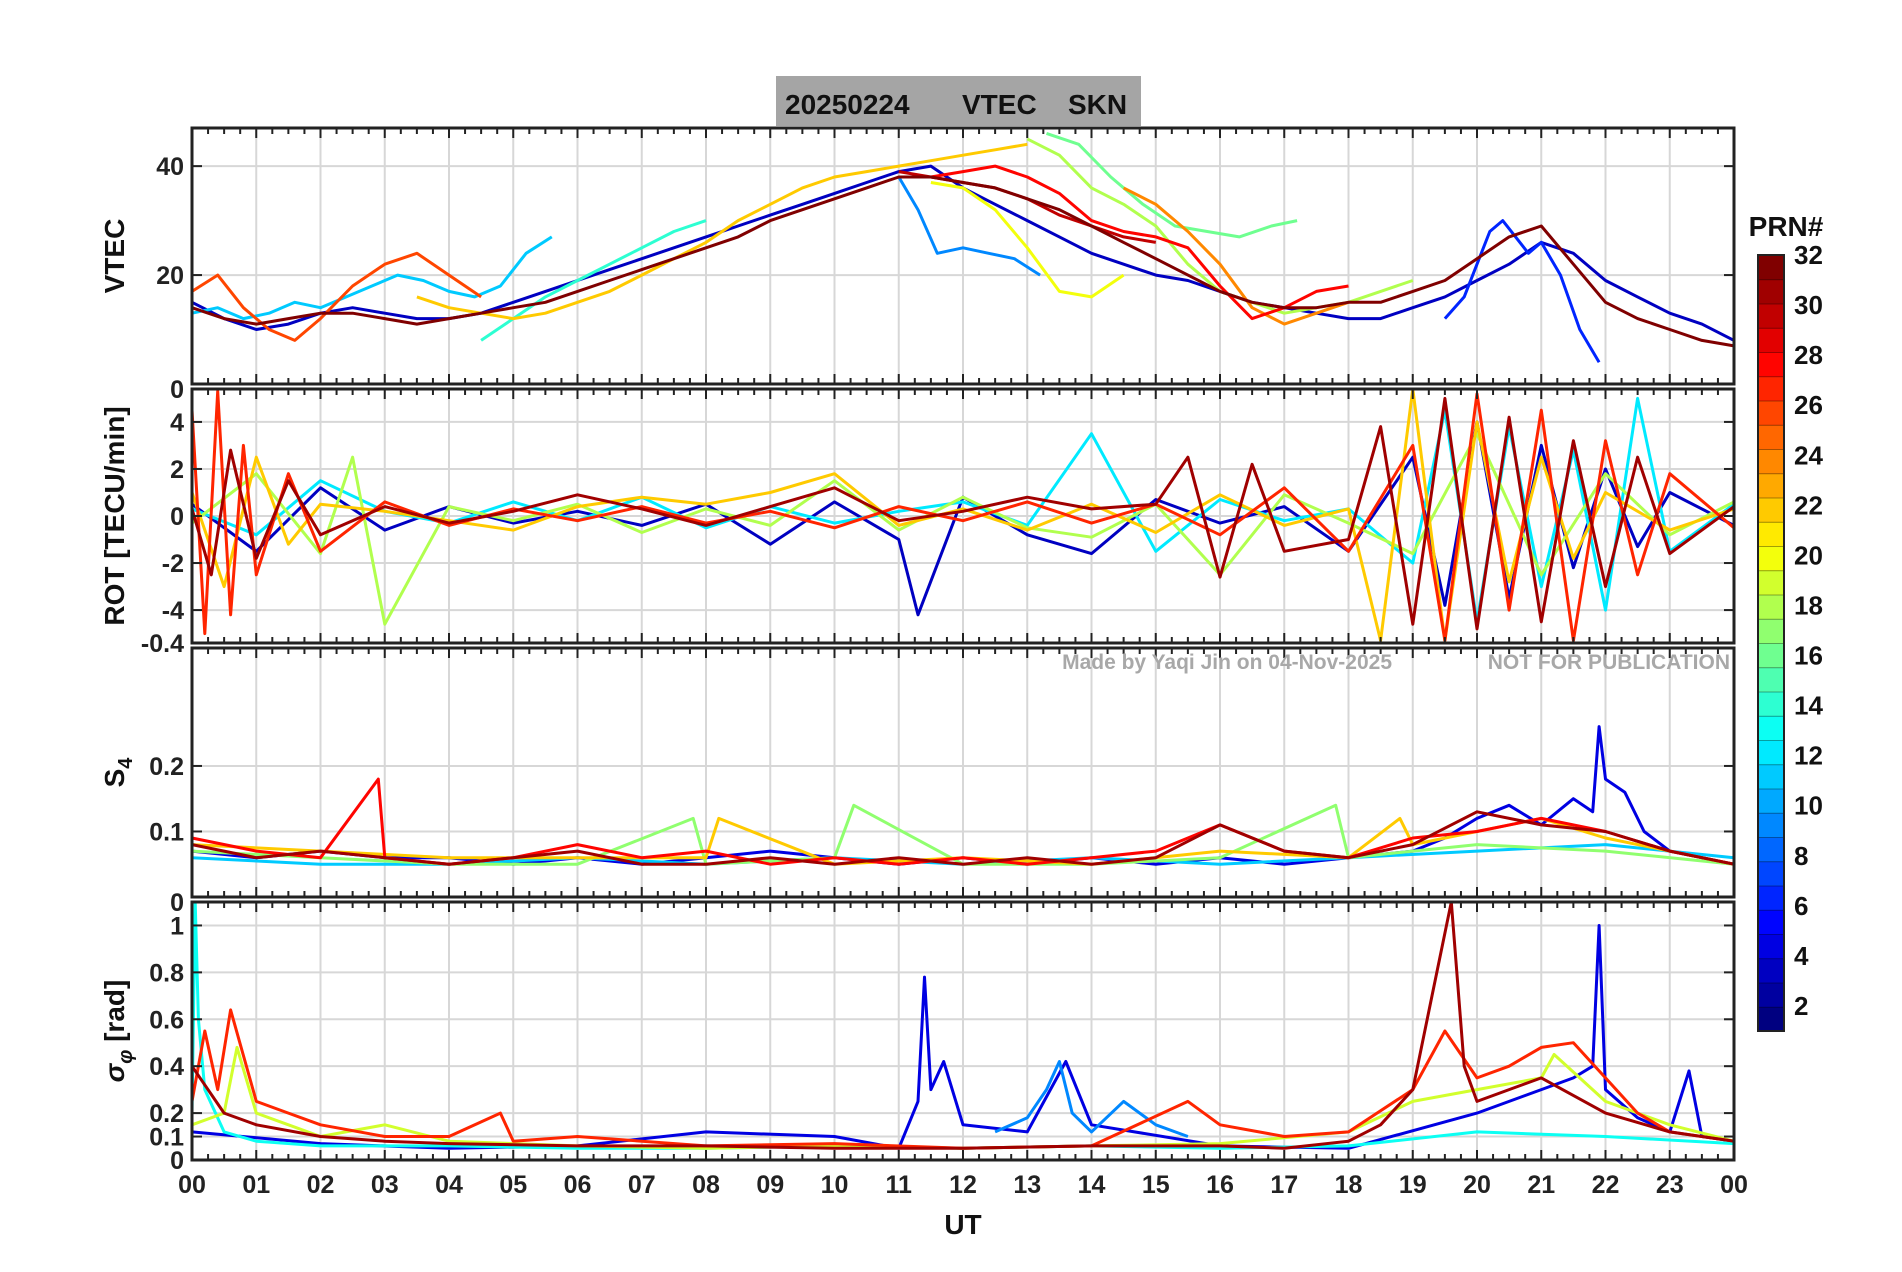 This screenshot has height=1272, width=1902. I want to click on colorbar-tick-label: 10, so click(1808, 806).